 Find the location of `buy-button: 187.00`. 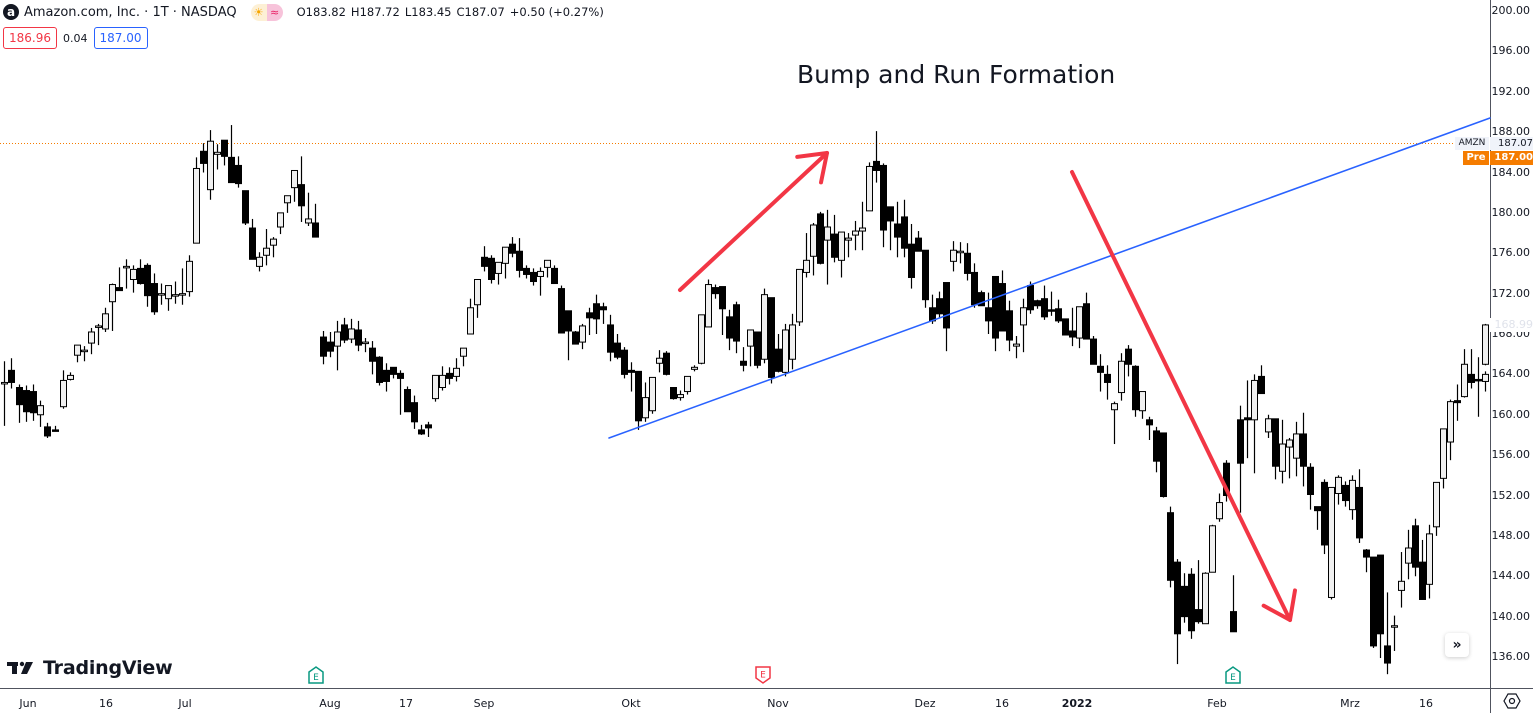

buy-button: 187.00 is located at coordinates (120, 38).